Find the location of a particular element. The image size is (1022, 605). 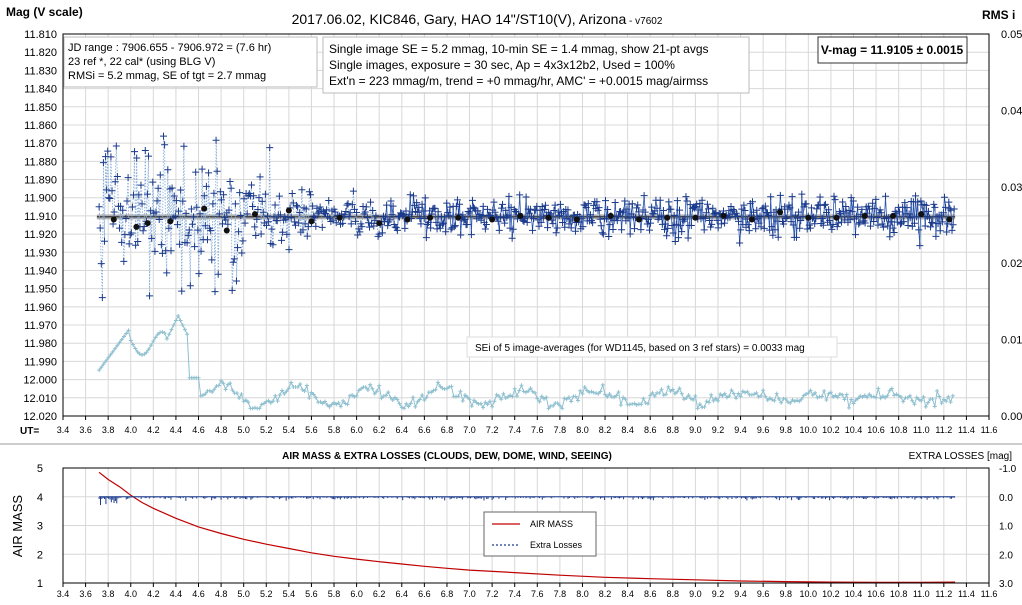

x-tick-label: 10.2 is located at coordinates (831, 430).